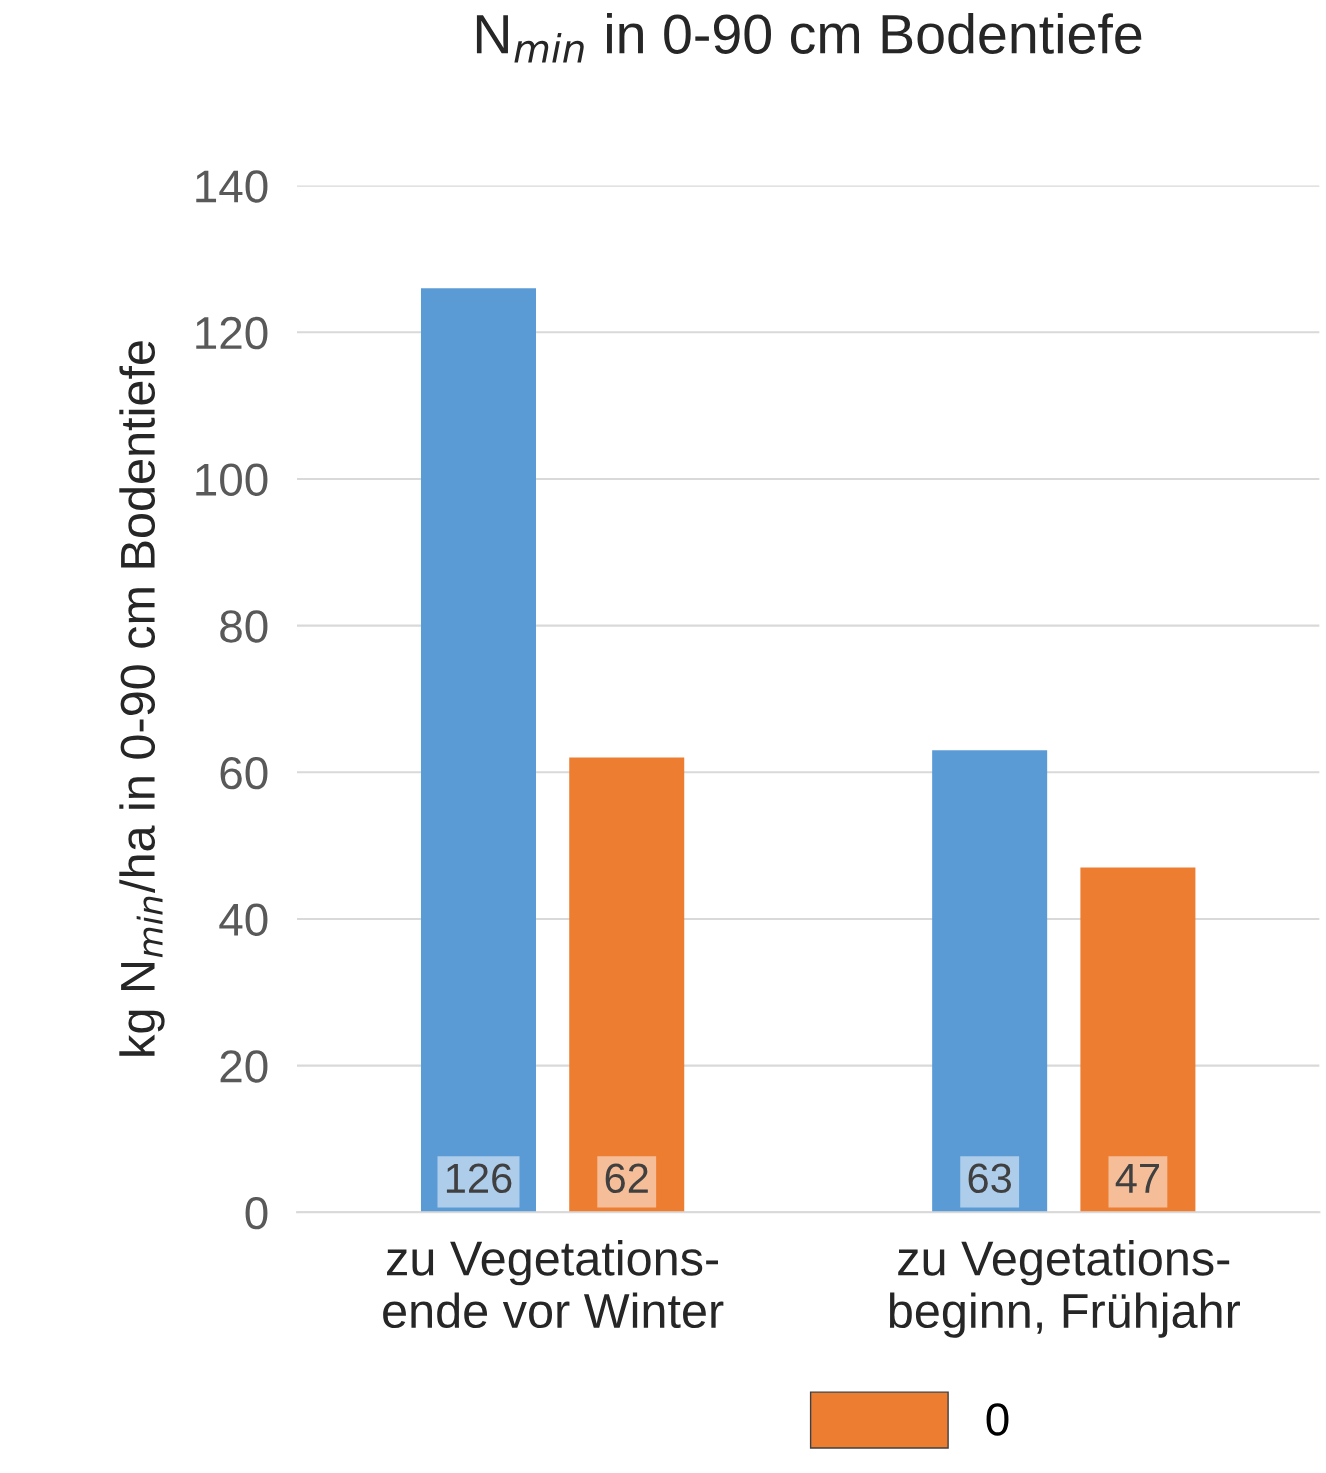  I want to click on data-label: 62, so click(626, 1178).